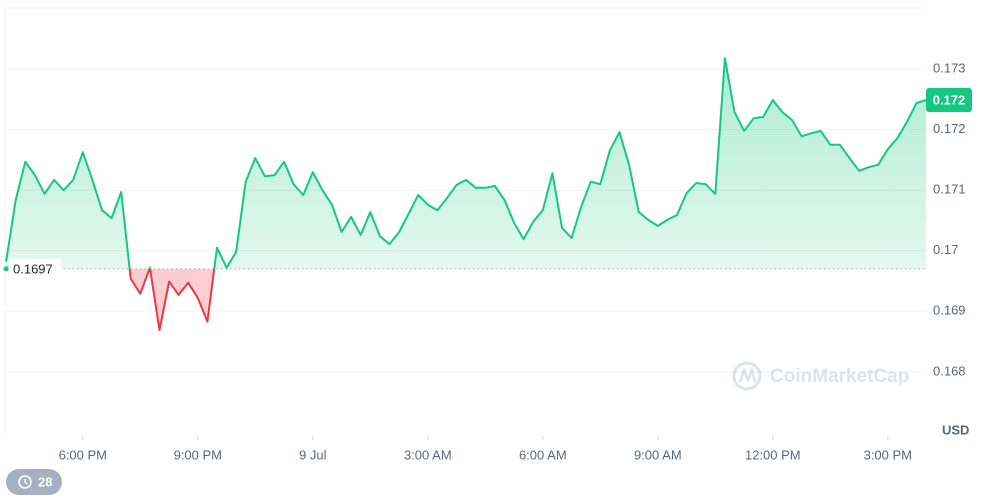 Image resolution: width=990 pixels, height=501 pixels. Describe the element at coordinates (773, 454) in the screenshot. I see `x-tick-label: 12:00 PM` at that location.